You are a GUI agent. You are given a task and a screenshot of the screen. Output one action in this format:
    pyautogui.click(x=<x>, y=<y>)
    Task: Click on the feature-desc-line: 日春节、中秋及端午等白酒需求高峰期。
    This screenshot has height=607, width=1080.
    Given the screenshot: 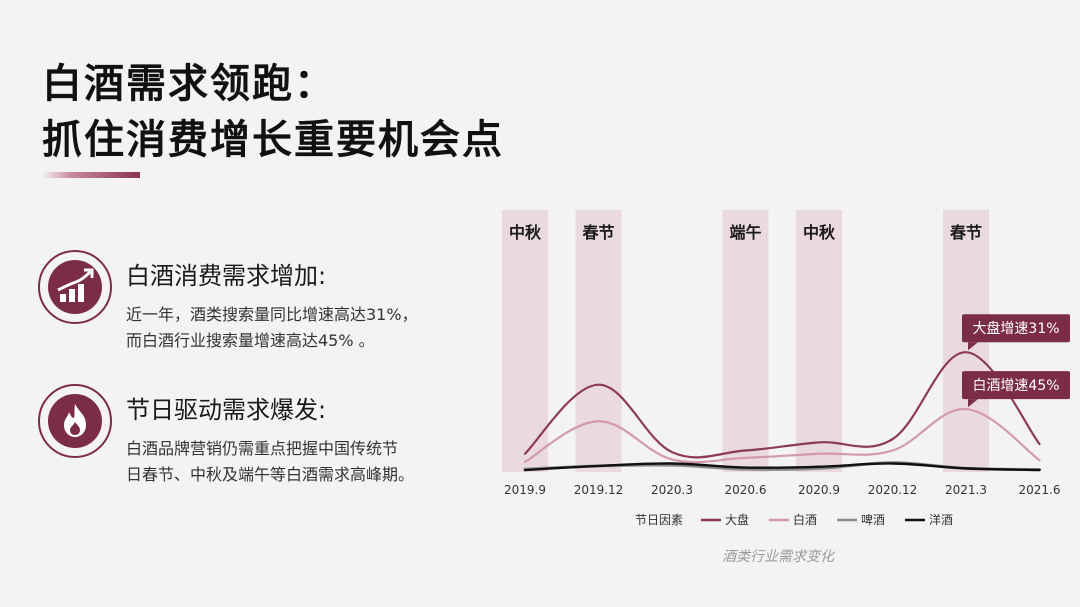 What is the action you would take?
    pyautogui.click(x=270, y=474)
    